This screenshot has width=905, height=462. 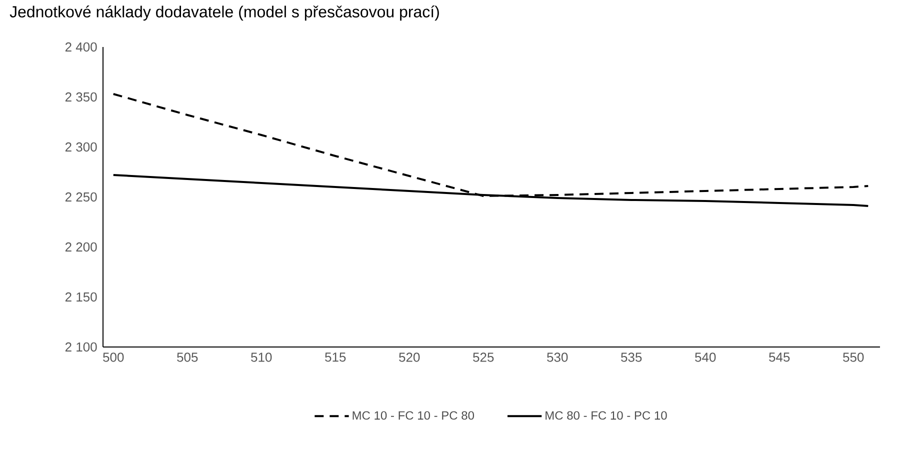 What do you see at coordinates (81, 197) in the screenshot?
I see `y-tick-label: 2 250` at bounding box center [81, 197].